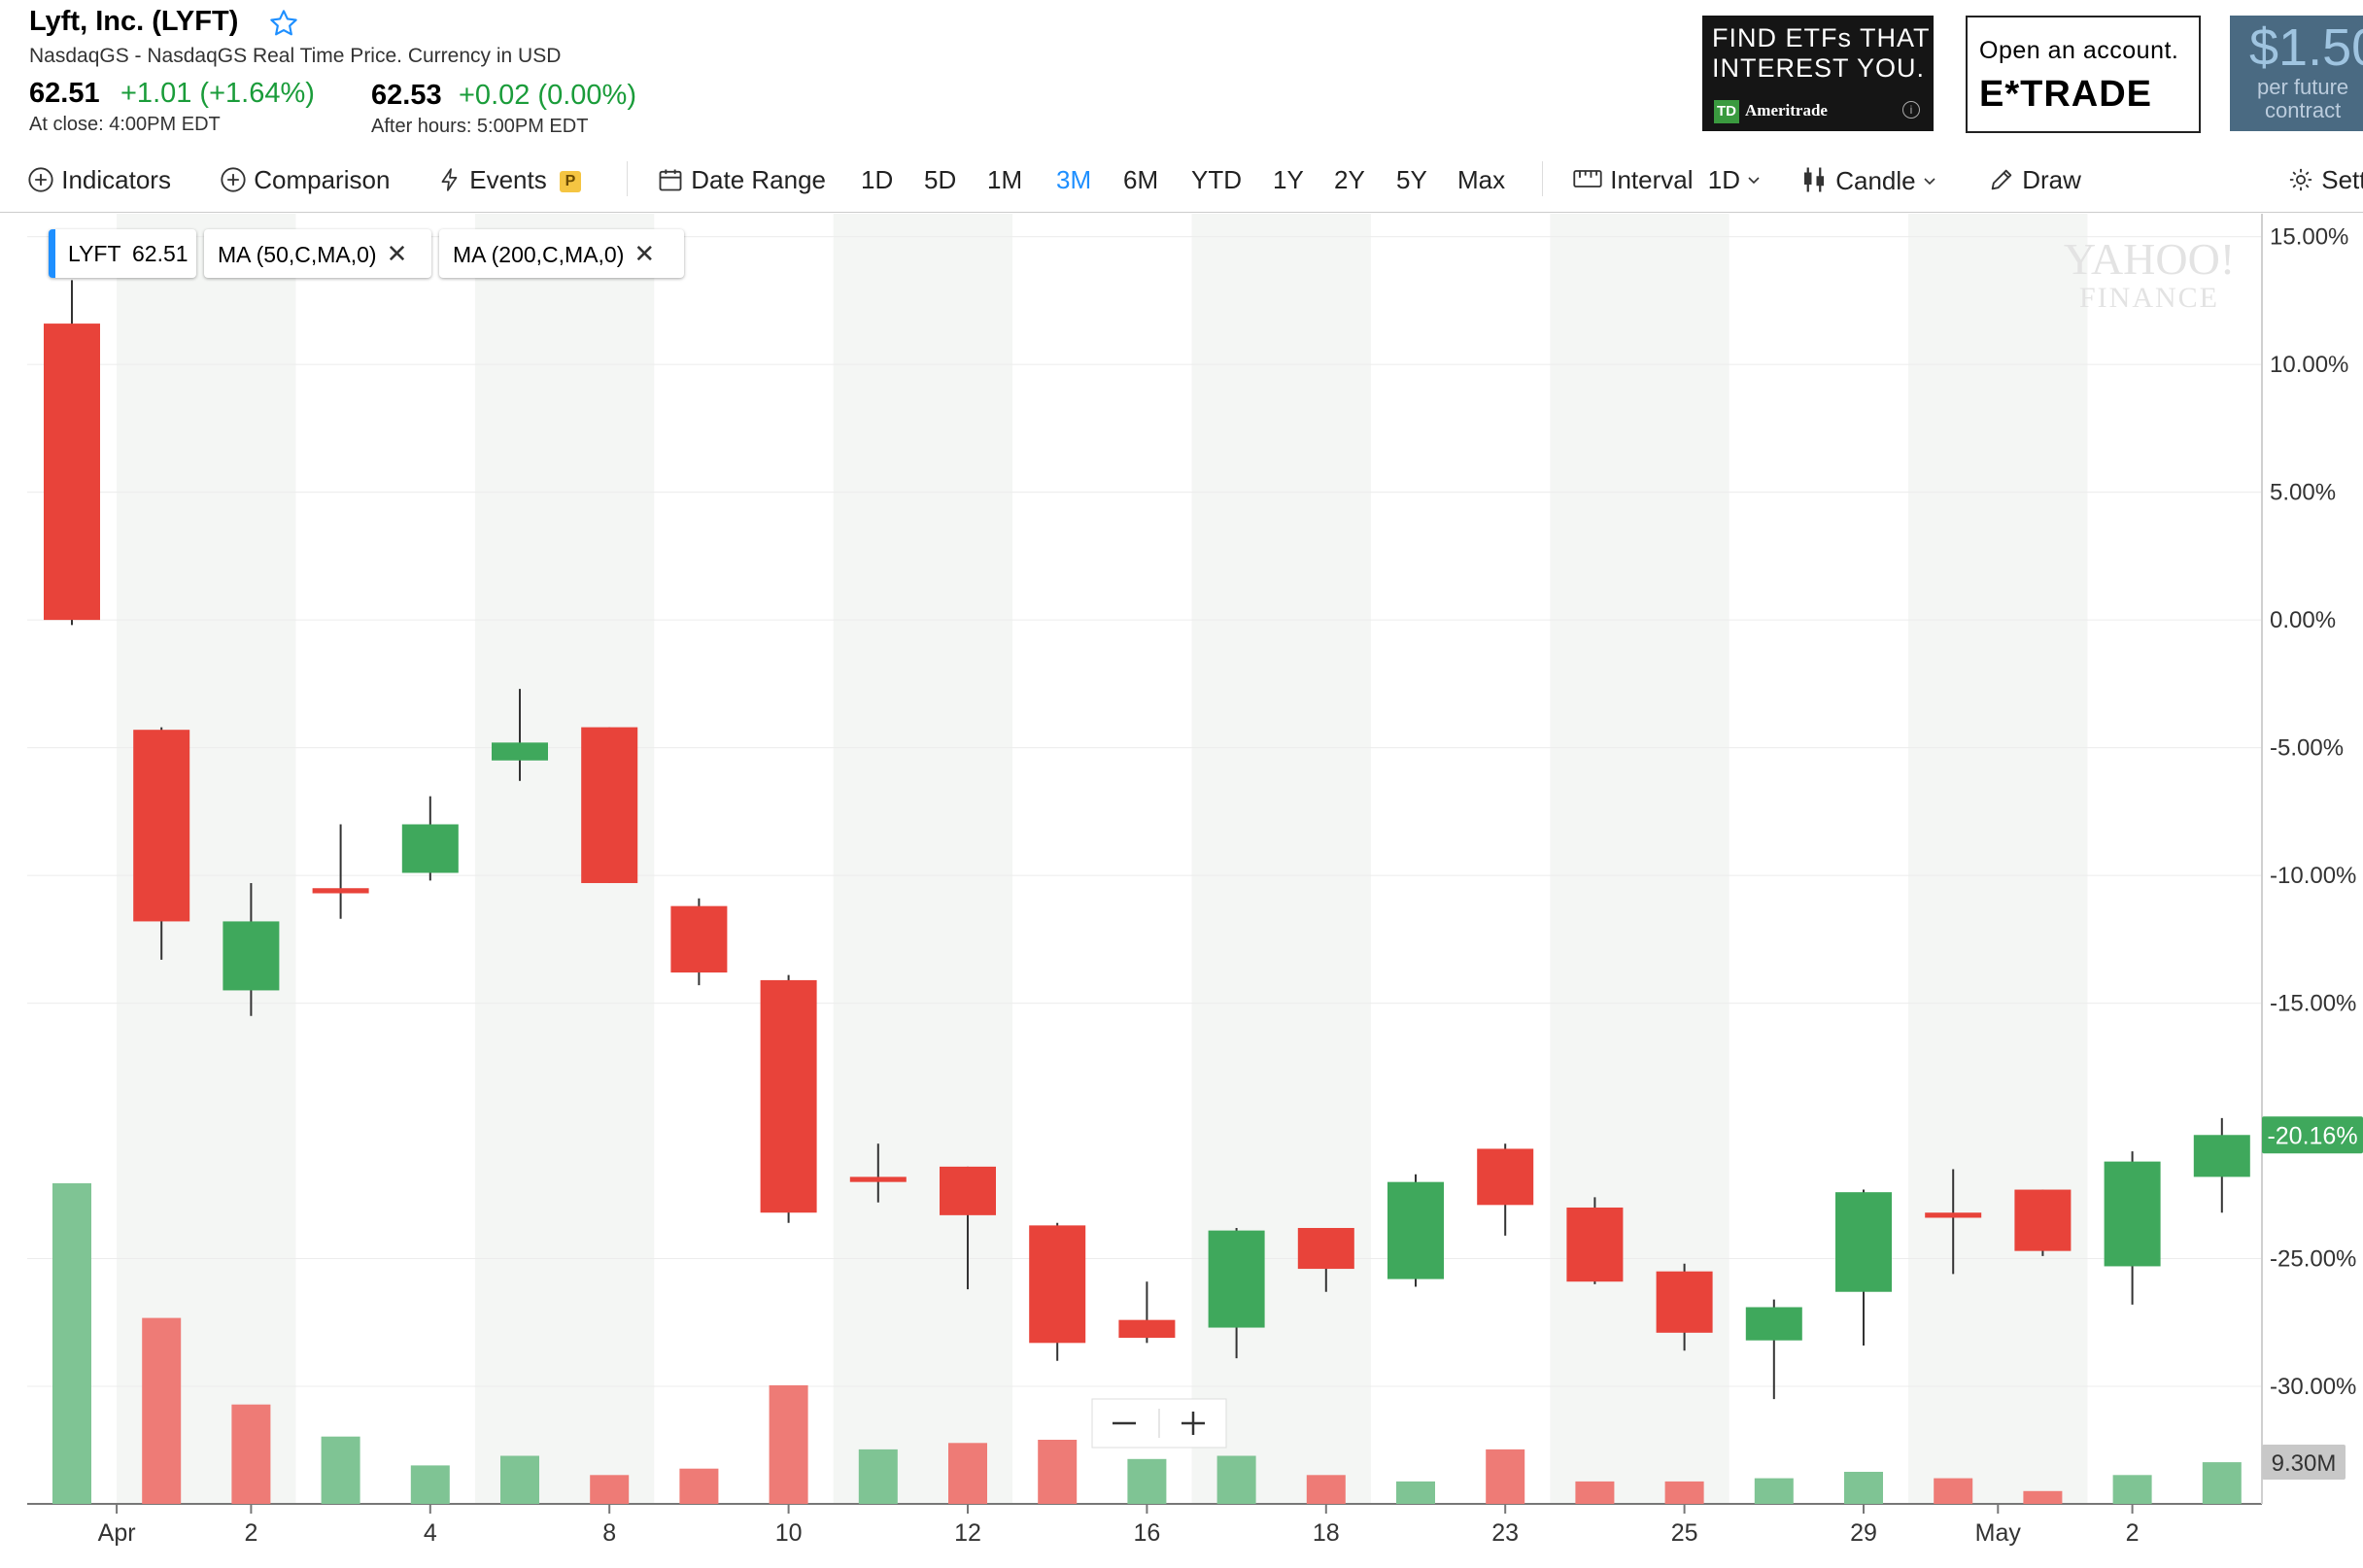 This screenshot has height=1568, width=2363. I want to click on x-tick-label: Apr, so click(117, 1533).